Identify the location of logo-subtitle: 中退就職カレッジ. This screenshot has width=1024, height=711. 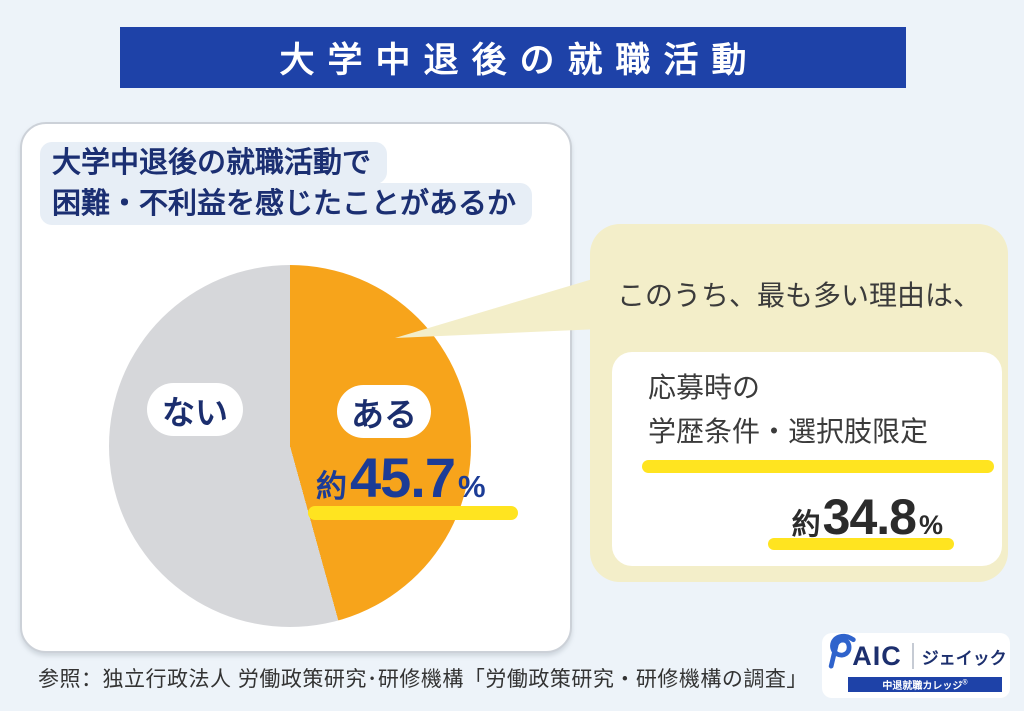
(922, 686).